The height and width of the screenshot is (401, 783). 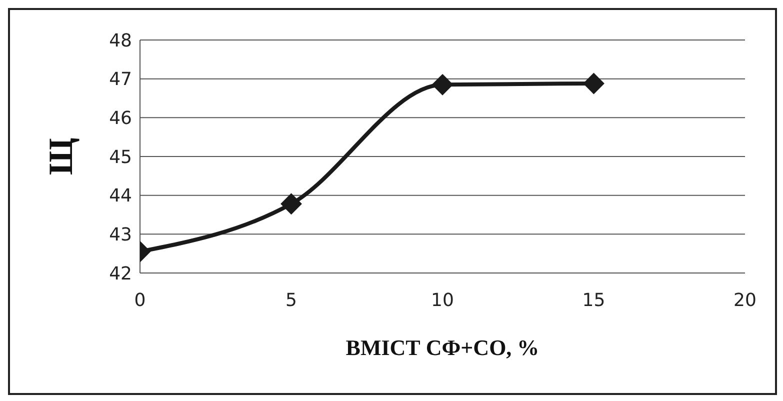 What do you see at coordinates (120, 235) in the screenshot?
I see `y-tick-label: 43` at bounding box center [120, 235].